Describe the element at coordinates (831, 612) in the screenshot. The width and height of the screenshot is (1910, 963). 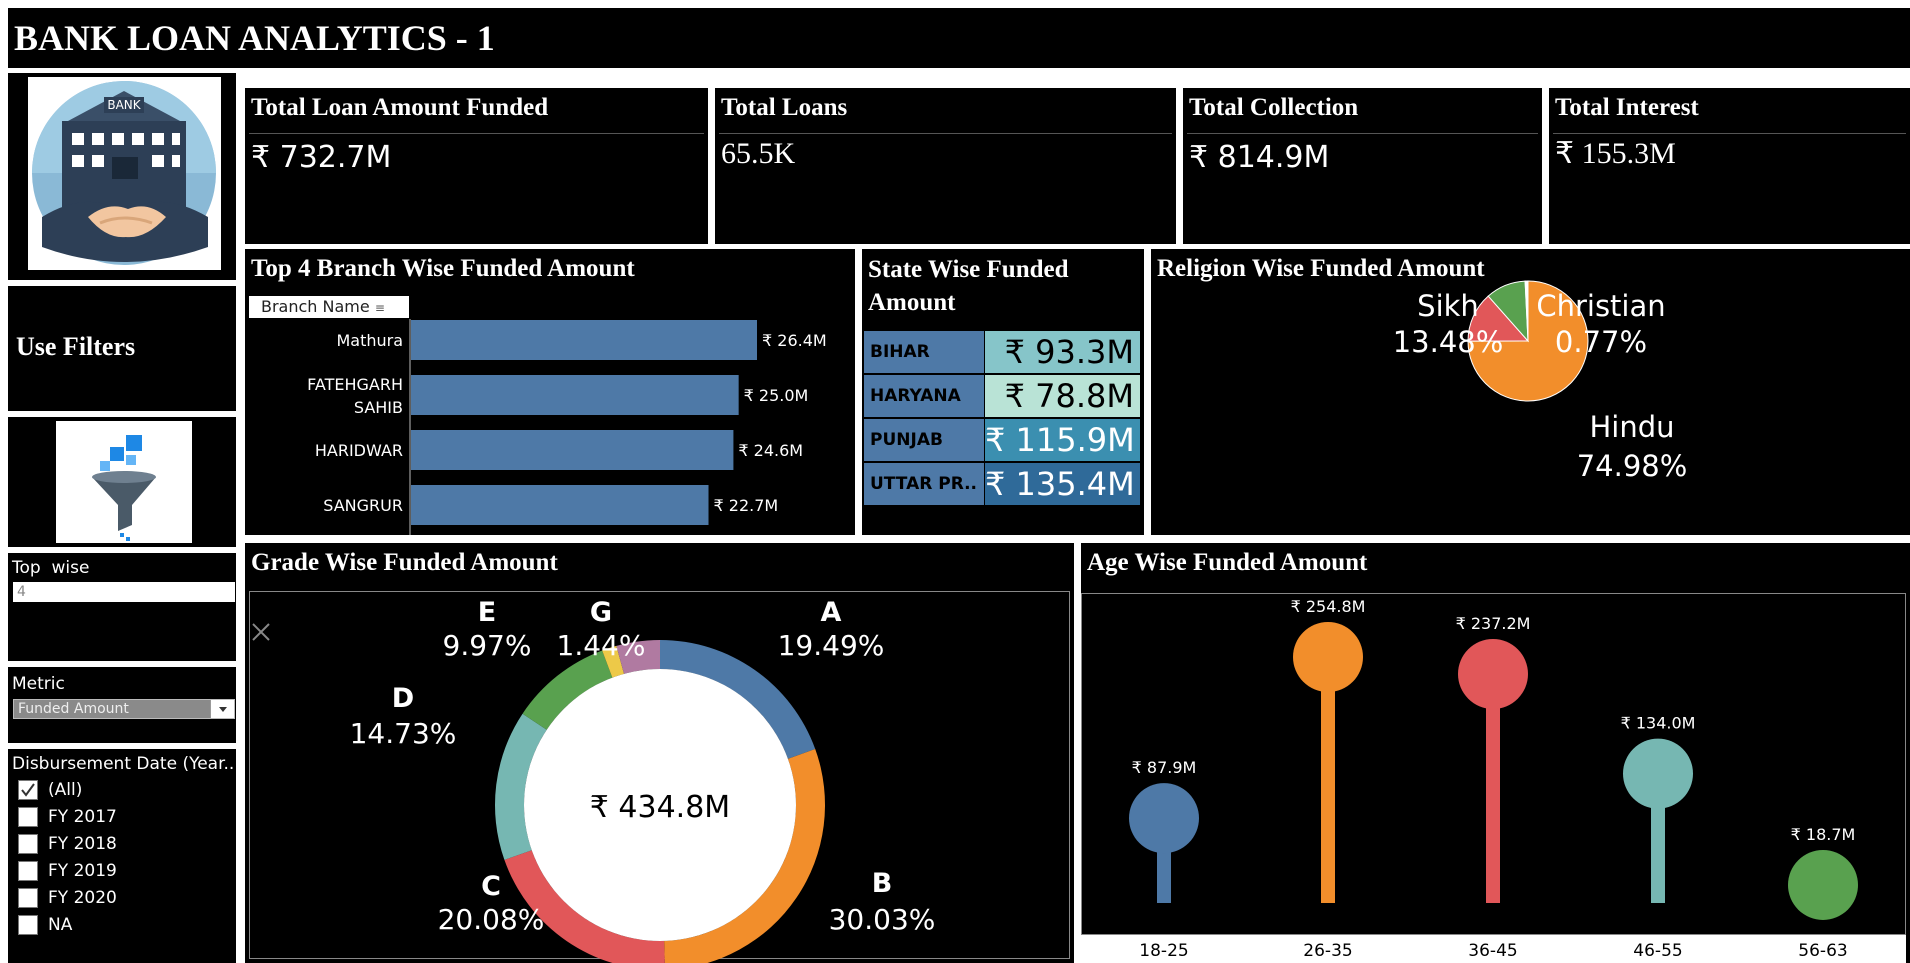
I see `grade-letter-label: A` at that location.